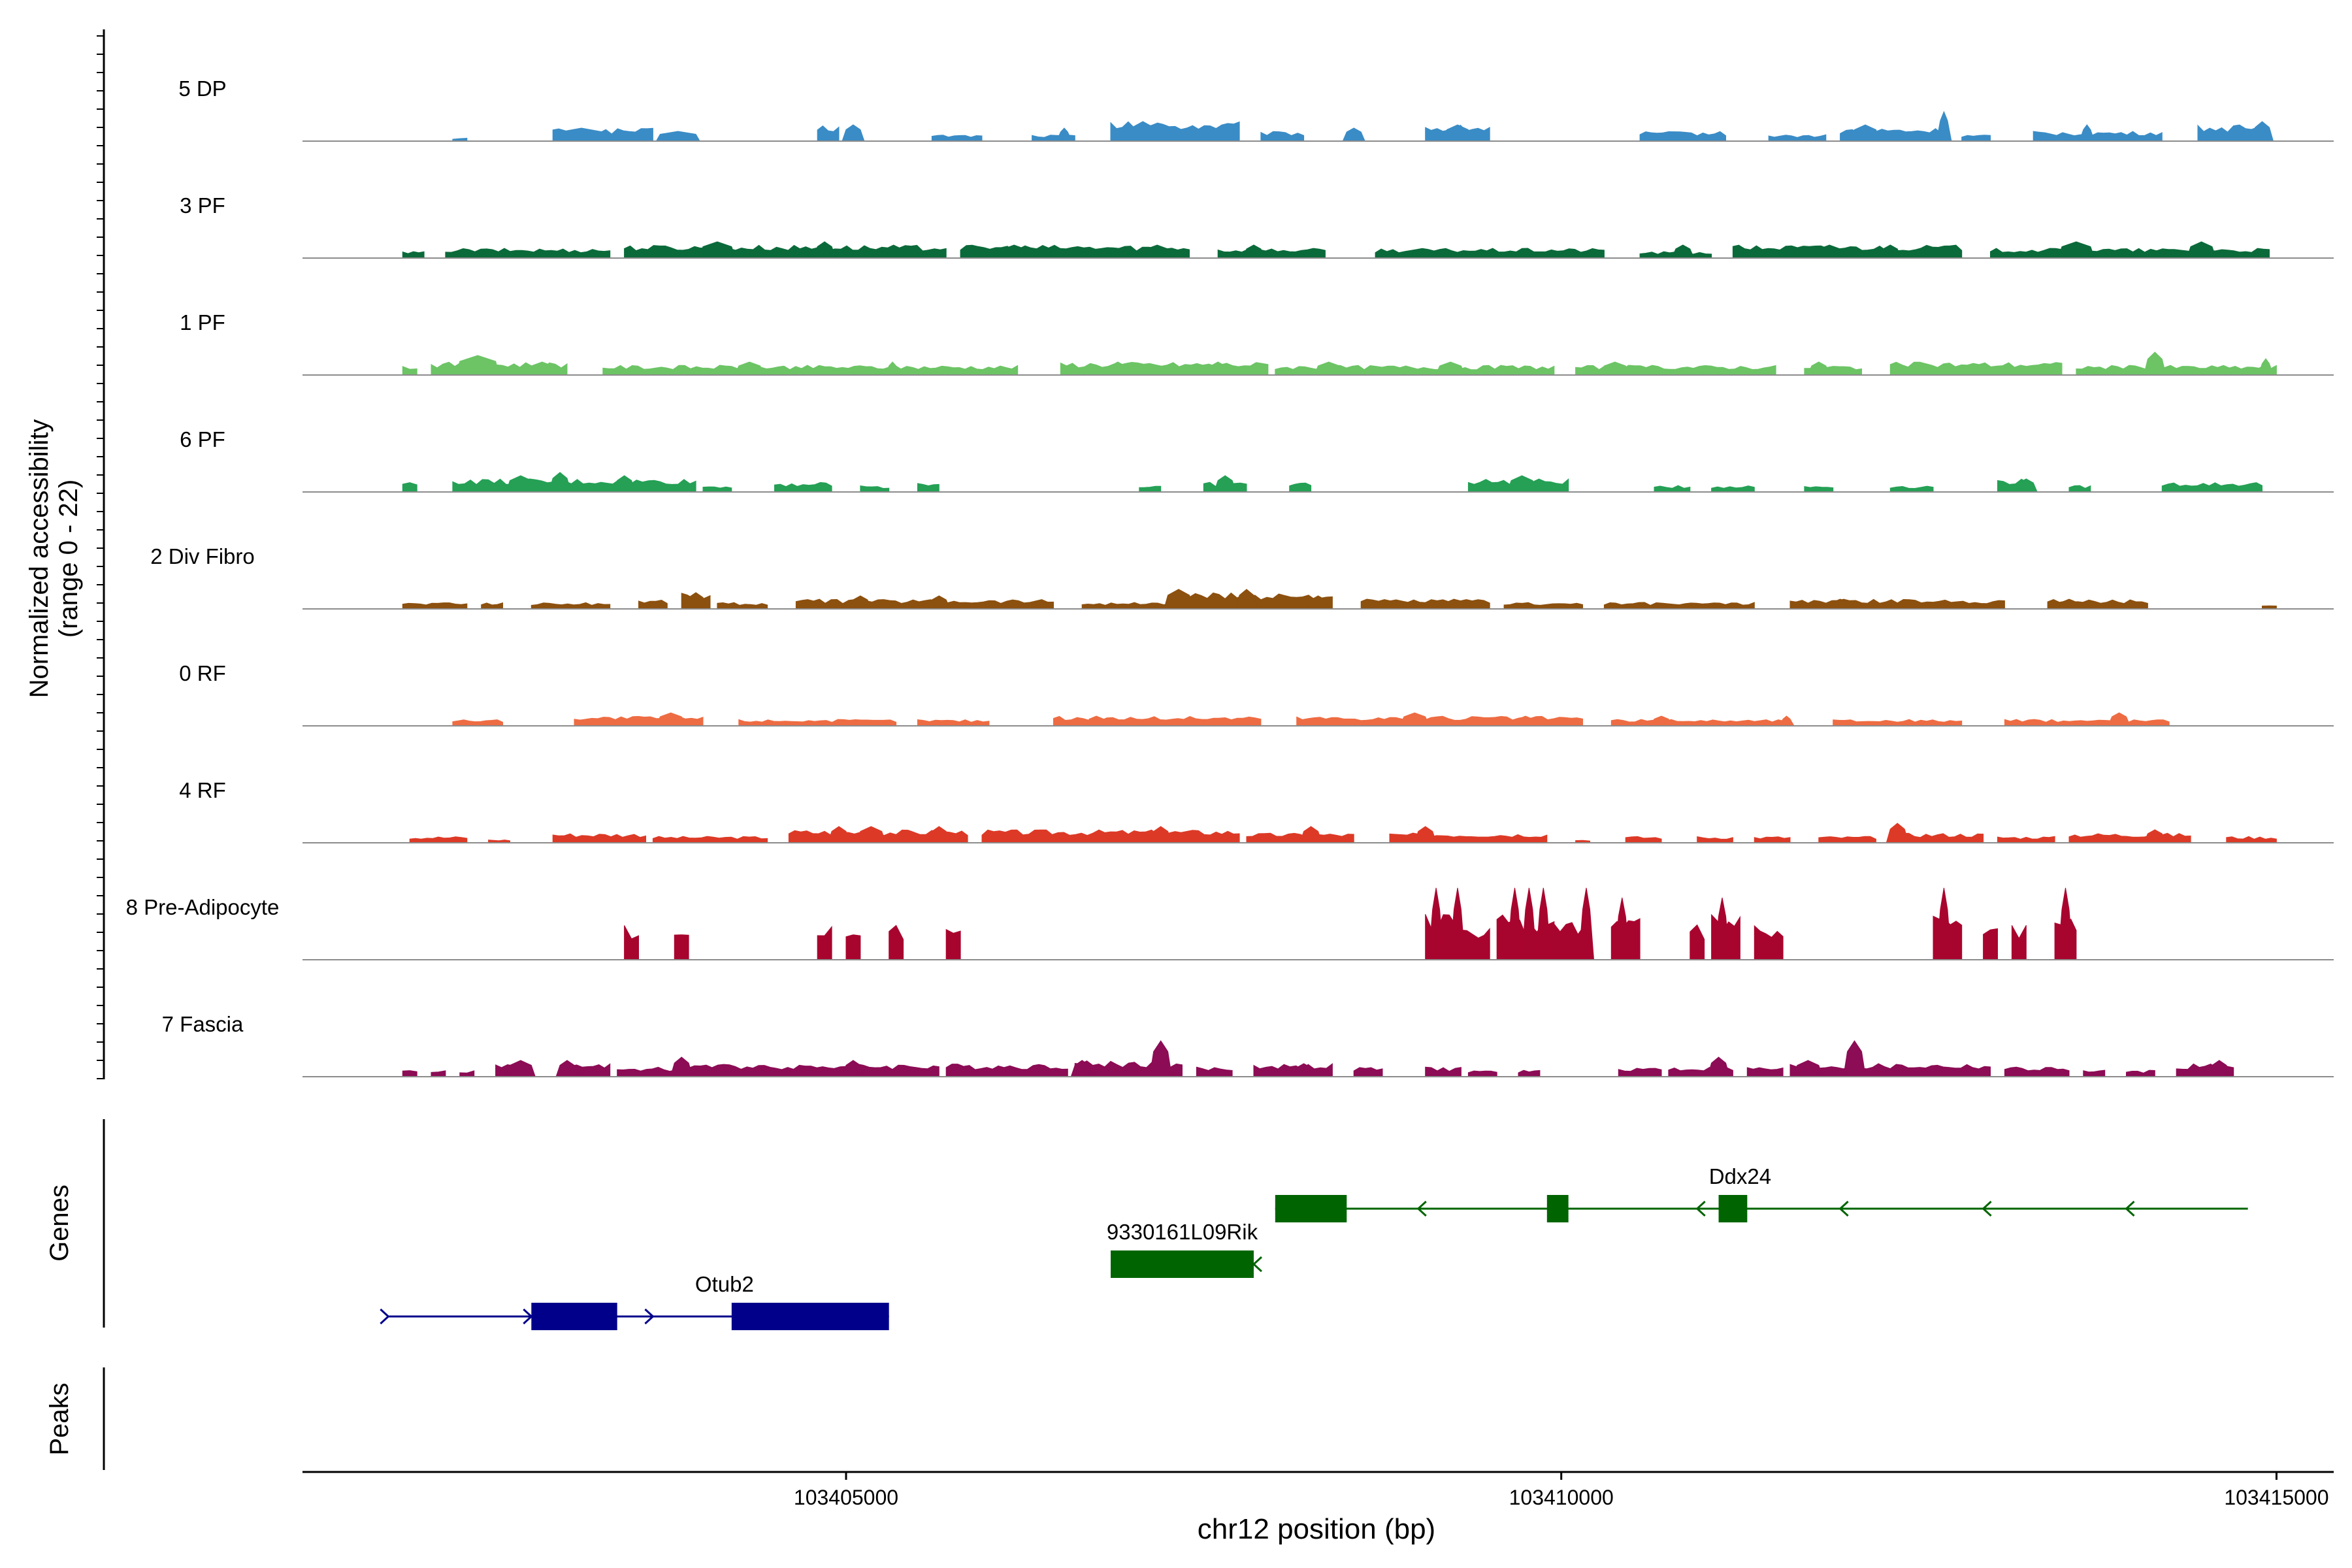 Image resolution: width=2352 pixels, height=1568 pixels. I want to click on track-label: 1 PF, so click(202, 322).